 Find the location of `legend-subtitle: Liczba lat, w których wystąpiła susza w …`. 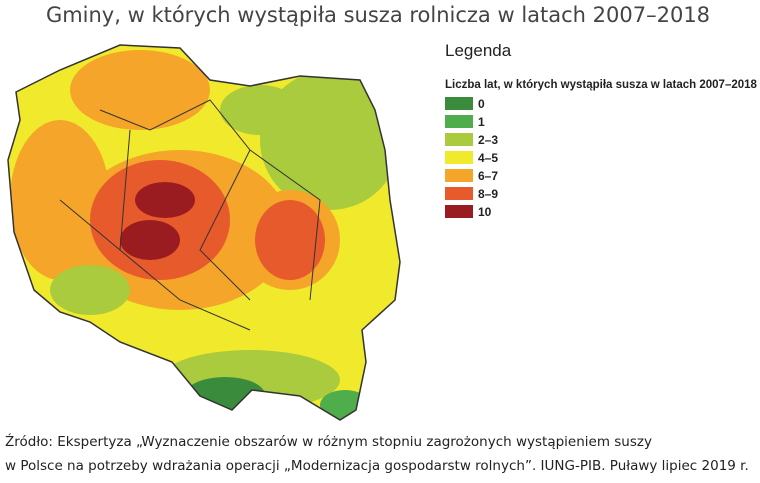

legend-subtitle: Liczba lat, w których wystąpiła susza w … is located at coordinates (601, 85).